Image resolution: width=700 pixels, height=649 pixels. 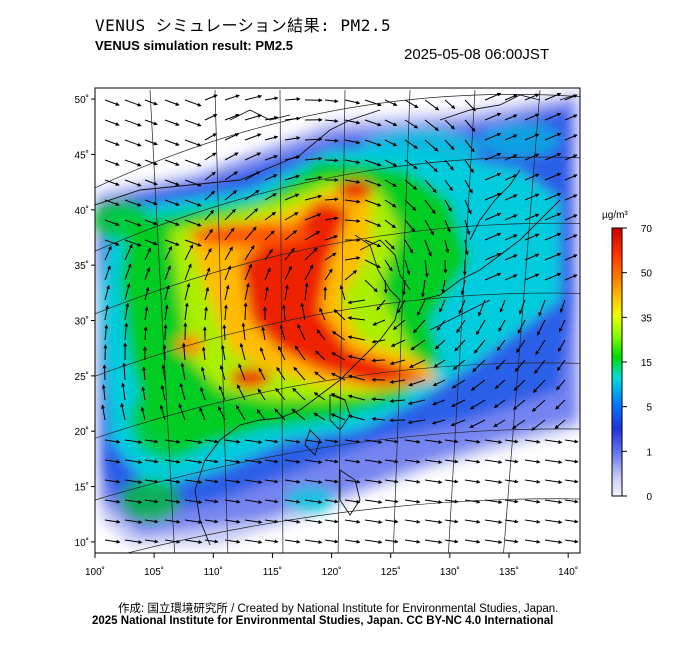 I want to click on colorbar-tick-label: 35, so click(x=647, y=318).